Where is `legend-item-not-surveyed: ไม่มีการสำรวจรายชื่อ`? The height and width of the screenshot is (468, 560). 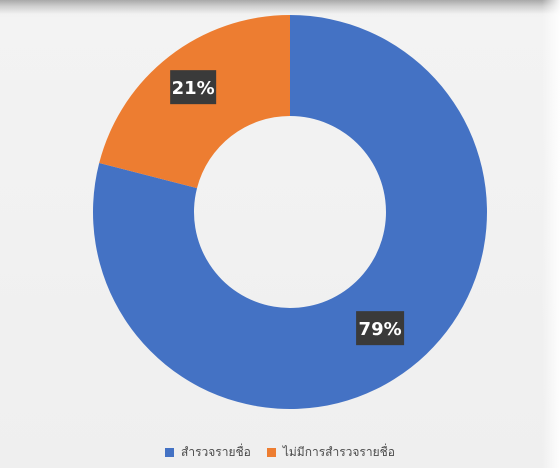
legend-item-not-surveyed: ไม่มีการสำรวจรายชื่อ is located at coordinates (330, 452).